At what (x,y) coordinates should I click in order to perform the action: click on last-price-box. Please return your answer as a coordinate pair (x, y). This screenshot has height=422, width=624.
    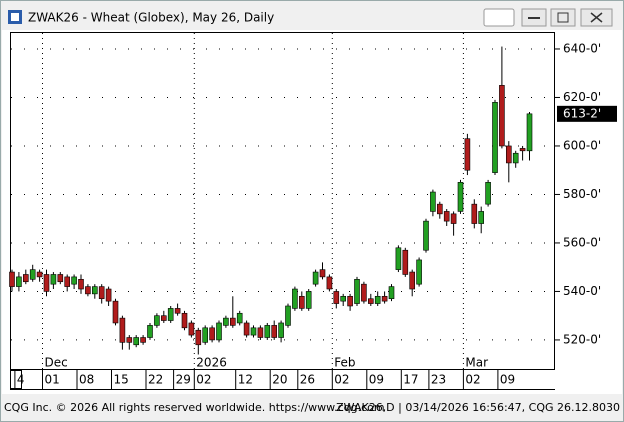
    Looking at the image, I should click on (587, 113).